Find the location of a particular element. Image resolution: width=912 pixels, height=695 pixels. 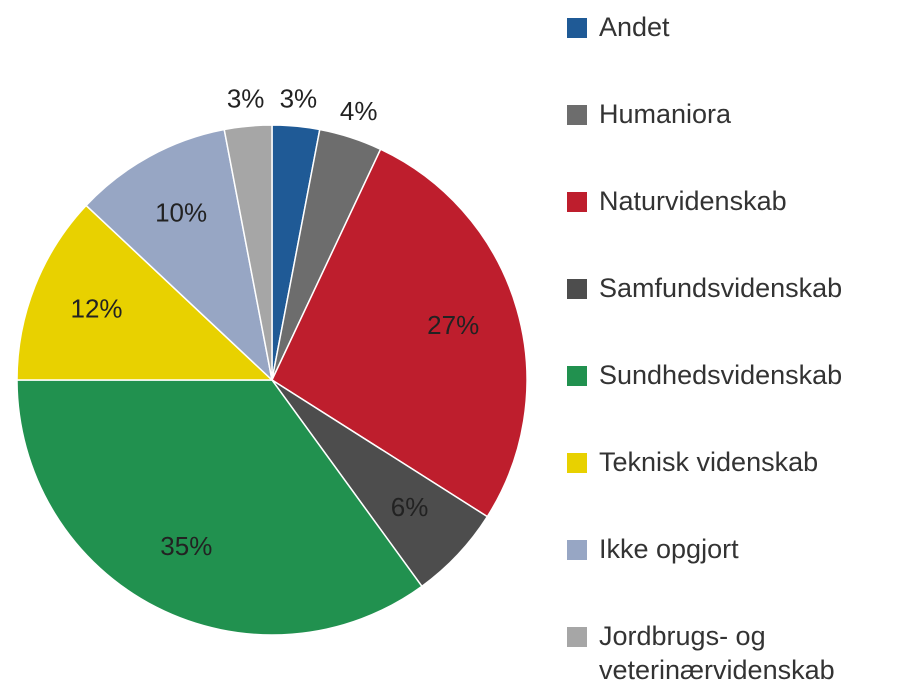

legend-item: Humaniora is located at coordinates (737, 114).